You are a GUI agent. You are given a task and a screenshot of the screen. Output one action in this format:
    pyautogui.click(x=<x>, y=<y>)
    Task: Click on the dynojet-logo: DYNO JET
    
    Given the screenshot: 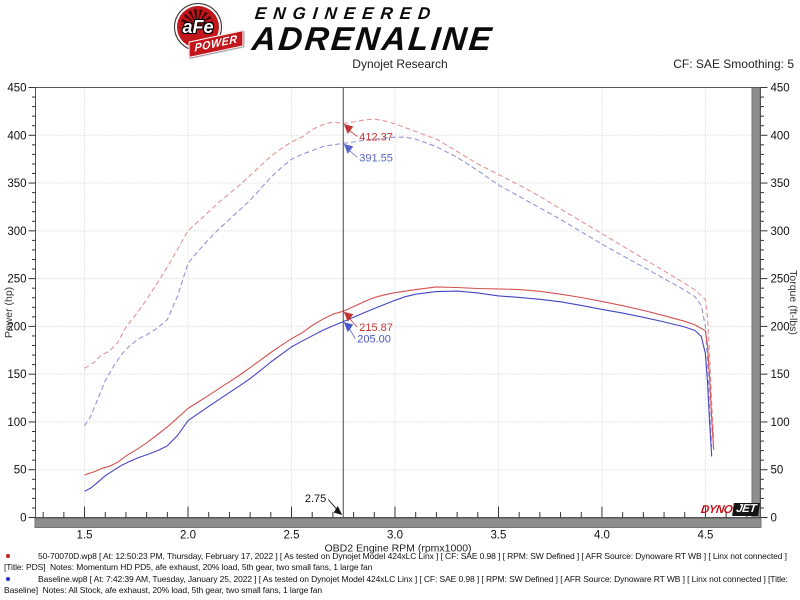 What is the action you would take?
    pyautogui.click(x=730, y=509)
    